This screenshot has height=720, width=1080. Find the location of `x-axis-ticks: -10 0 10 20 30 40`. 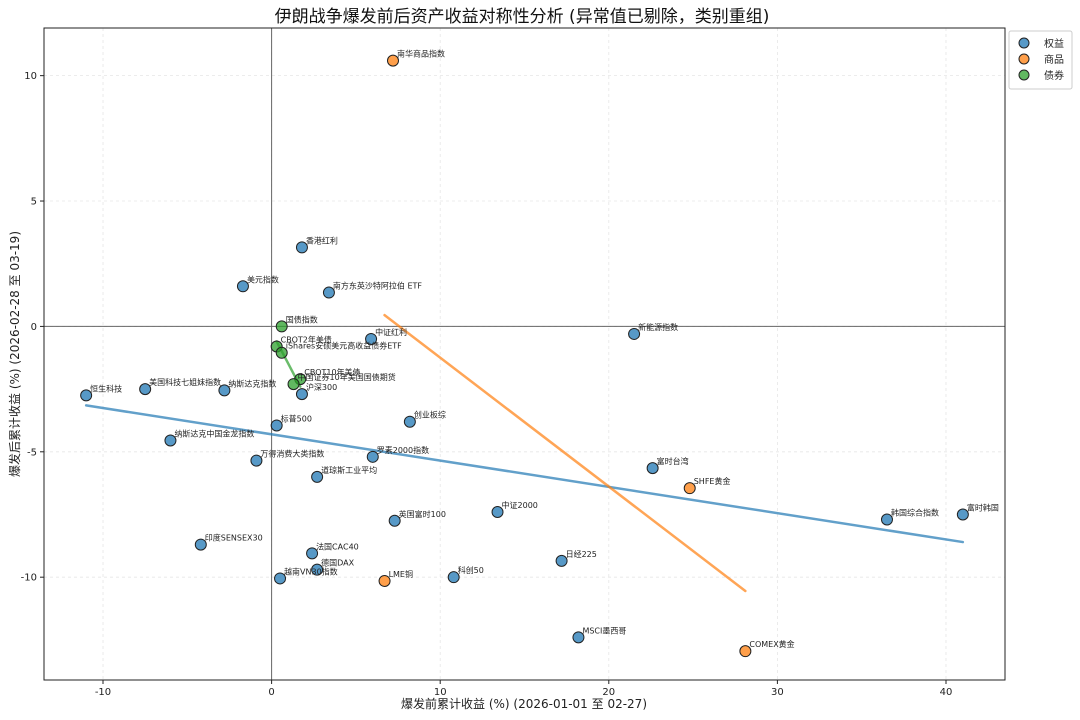

x-axis-ticks: -10 0 10 20 30 40 is located at coordinates (524, 689).